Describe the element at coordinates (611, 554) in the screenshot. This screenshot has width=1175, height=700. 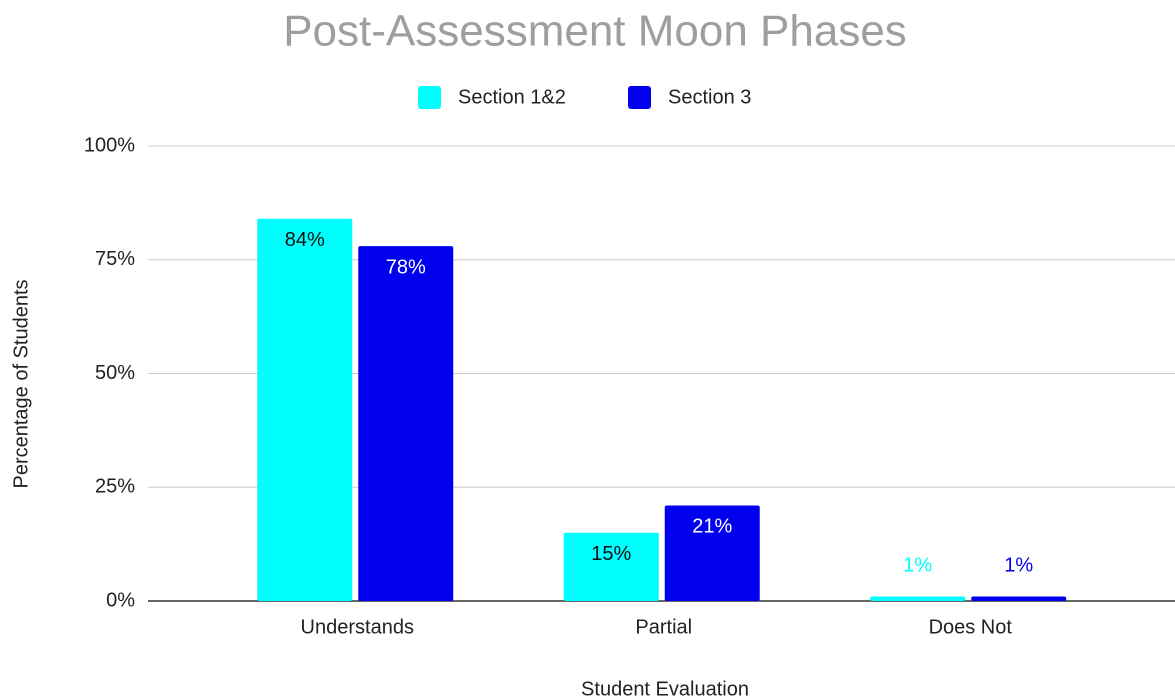
I see `data-label: 15%` at that location.